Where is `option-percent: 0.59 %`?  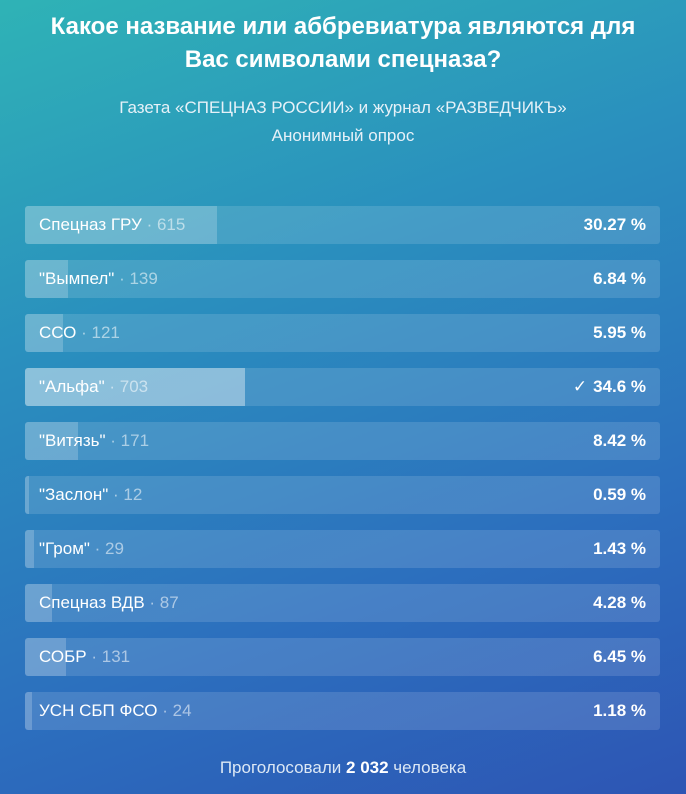 option-percent: 0.59 % is located at coordinates (619, 494).